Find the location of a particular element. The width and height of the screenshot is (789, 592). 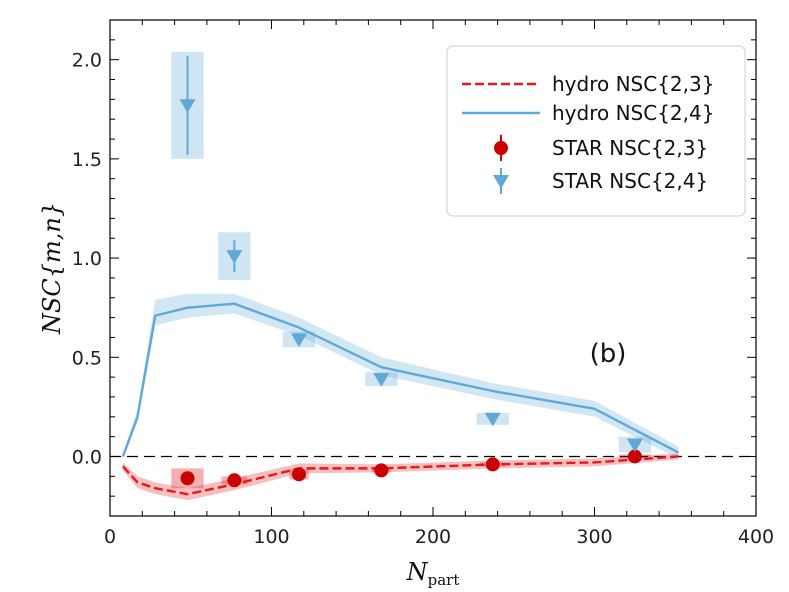

x-tick-label: 0 is located at coordinates (110, 537).